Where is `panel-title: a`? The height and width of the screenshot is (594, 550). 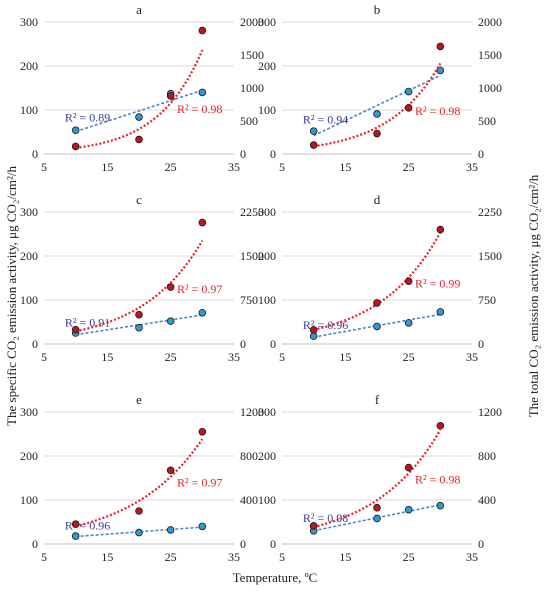 panel-title: a is located at coordinates (139, 9).